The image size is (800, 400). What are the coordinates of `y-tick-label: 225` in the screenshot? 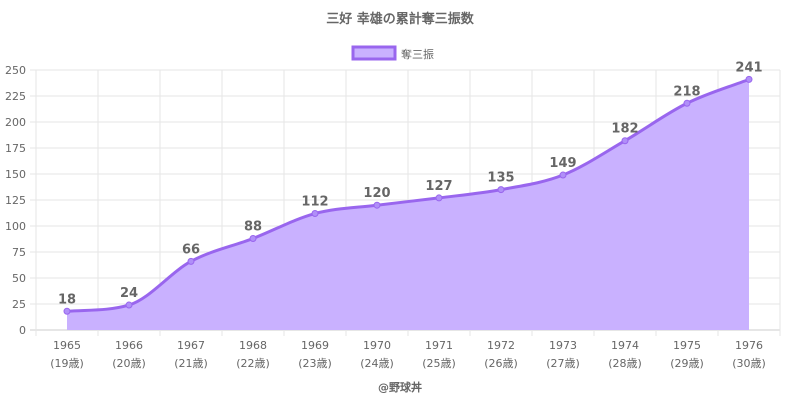 It's located at (15, 96).